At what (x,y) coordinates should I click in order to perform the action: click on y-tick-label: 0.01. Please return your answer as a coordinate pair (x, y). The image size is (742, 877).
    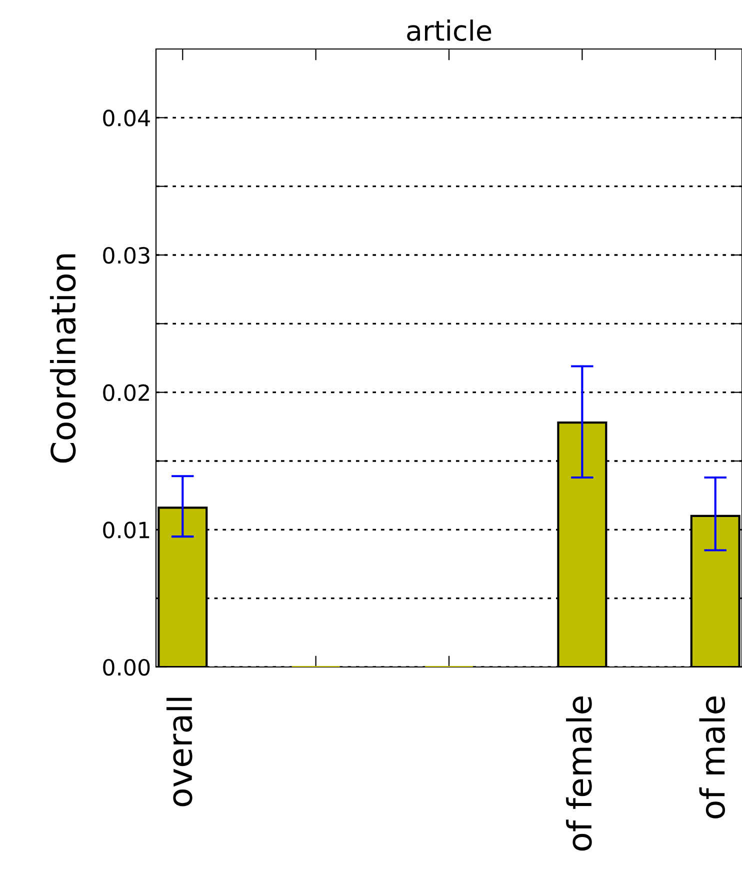
    Looking at the image, I should click on (126, 530).